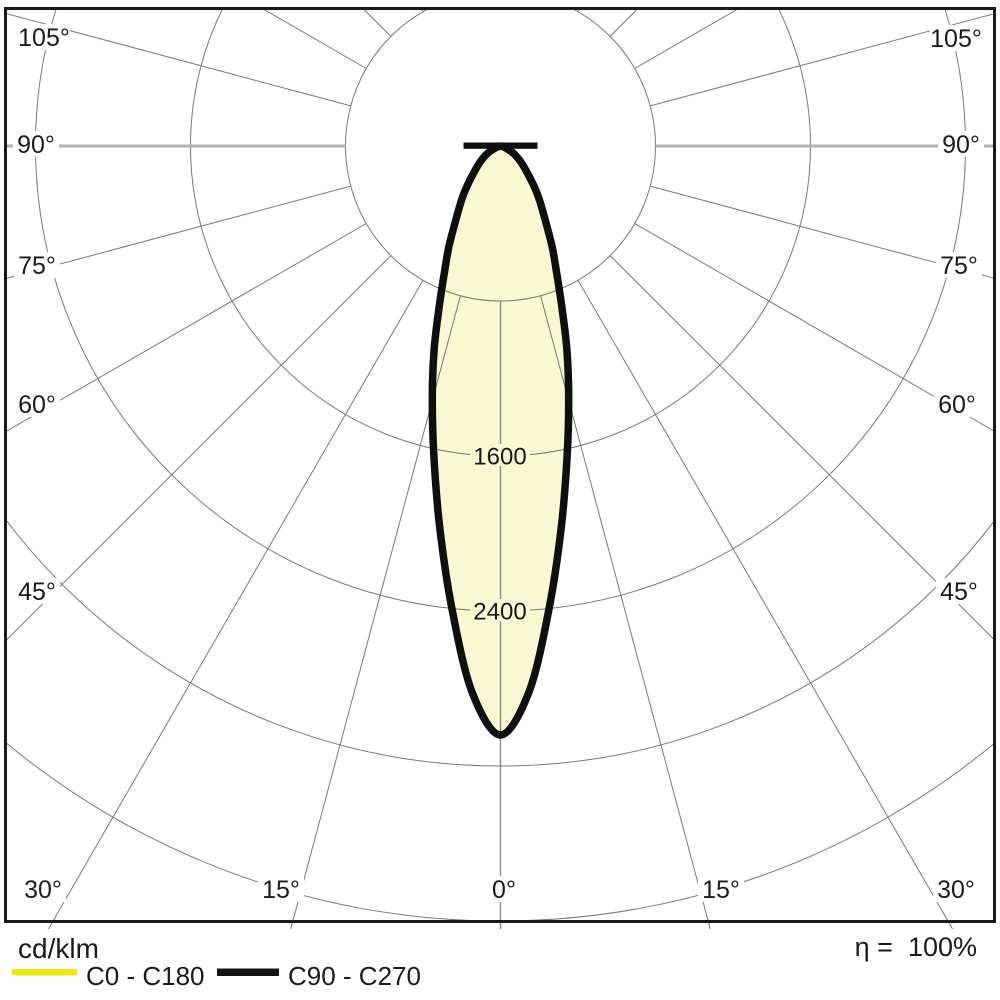 The height and width of the screenshot is (1000, 1000). I want to click on efficiency-label: η = 100%, so click(916, 947).